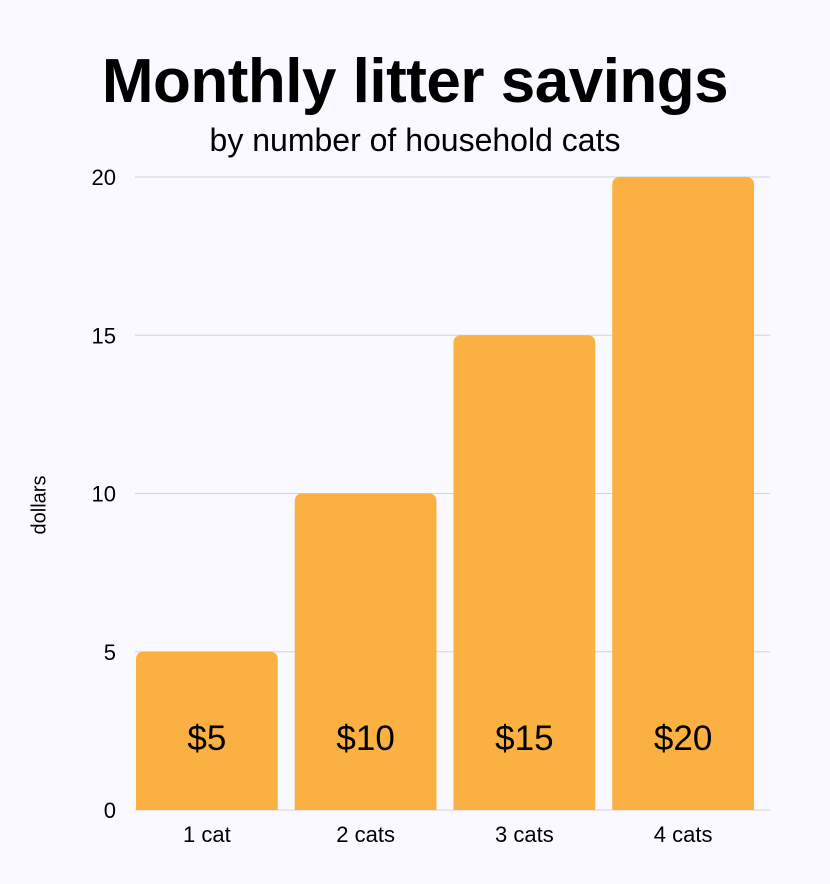  Describe the element at coordinates (110, 810) in the screenshot. I see `y-tick-label: 0` at that location.